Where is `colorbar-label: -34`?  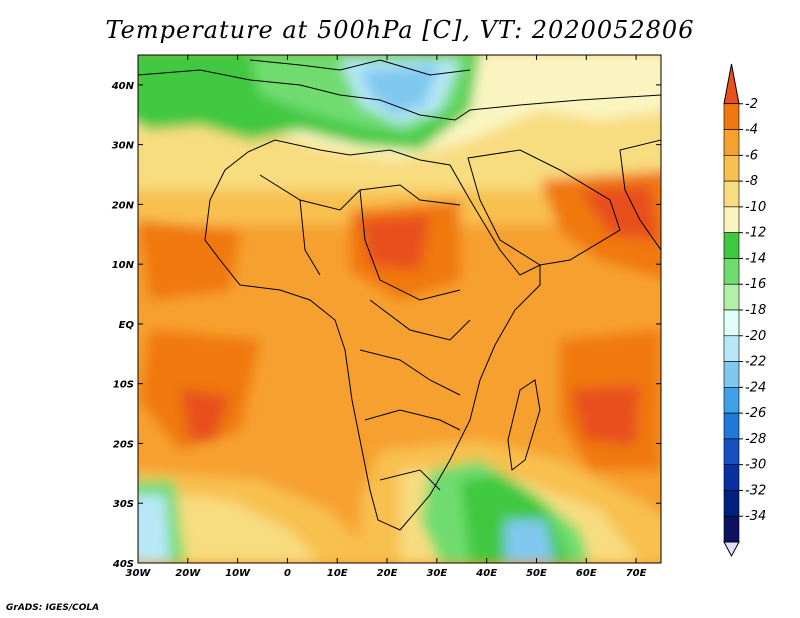 colorbar-label: -34 is located at coordinates (755, 516).